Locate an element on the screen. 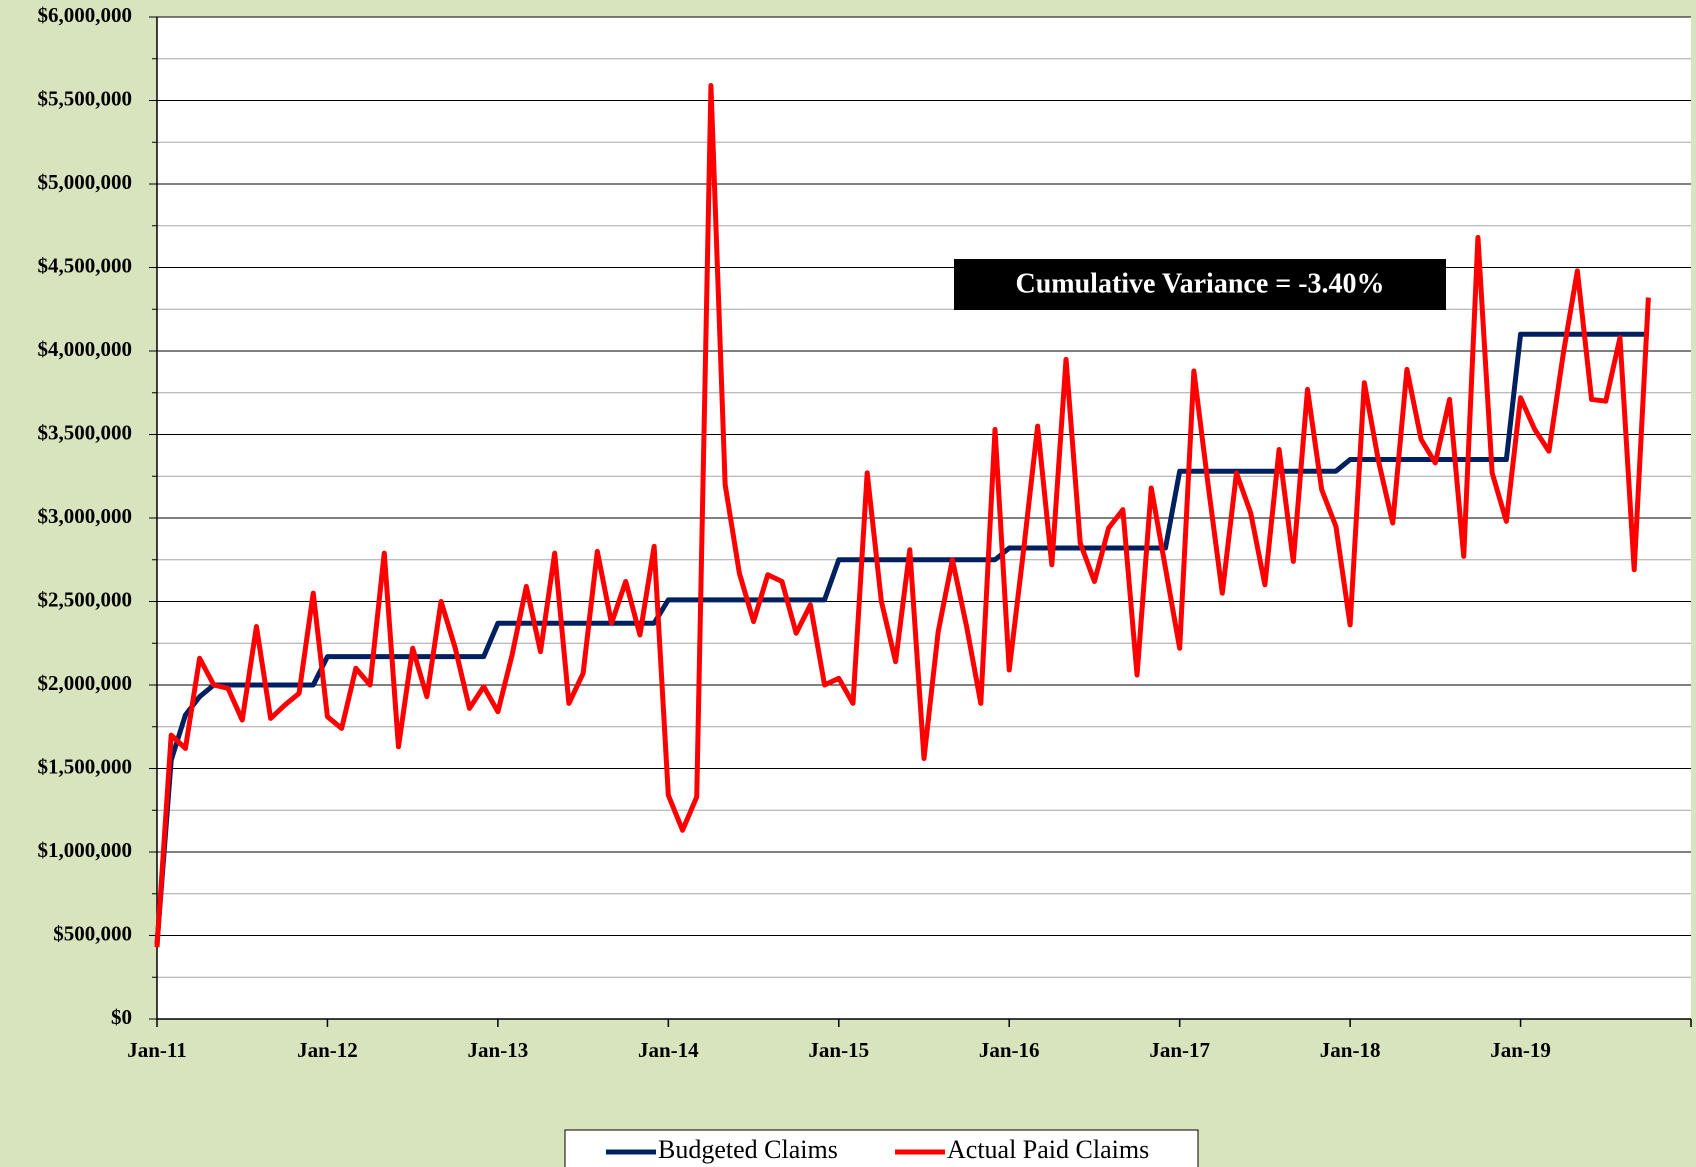 This screenshot has height=1167, width=1696. y-tick-label: $3,500,000 is located at coordinates (85, 432).